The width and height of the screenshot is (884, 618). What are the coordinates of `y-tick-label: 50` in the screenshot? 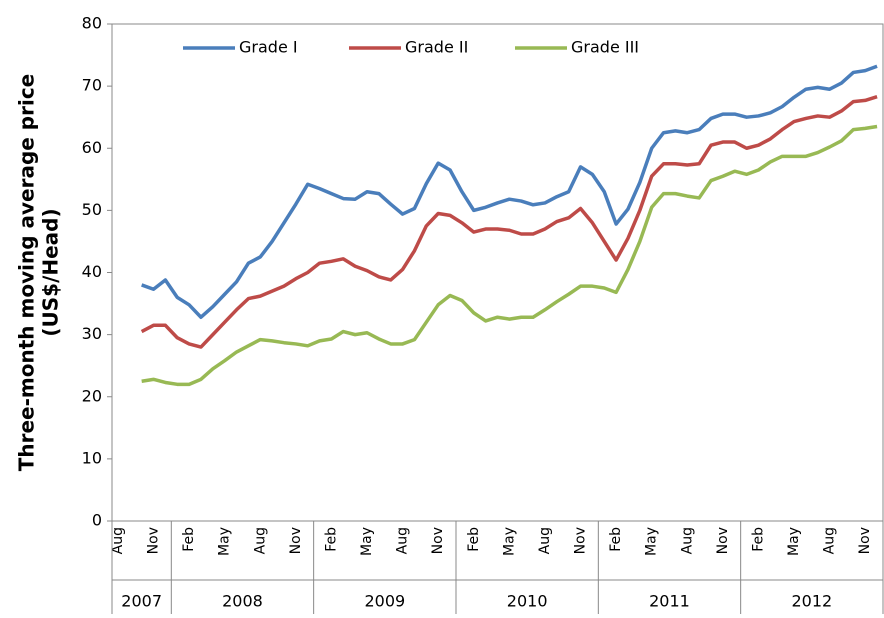 It's located at (92, 209).